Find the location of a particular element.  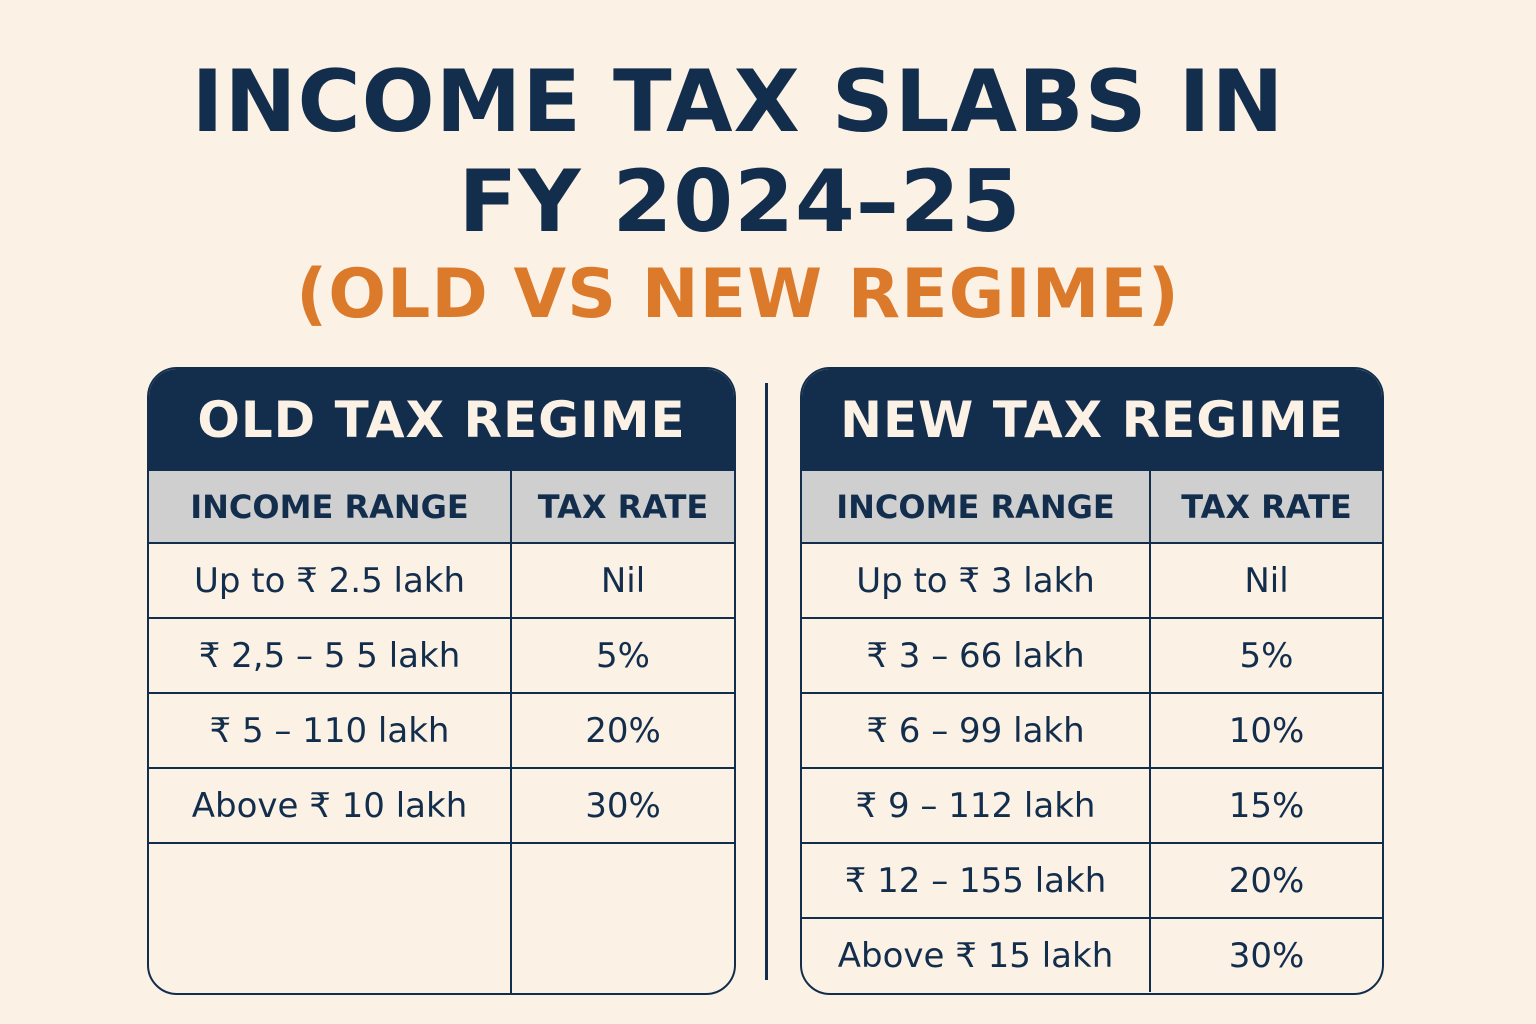

table-row: ₹ 12 – 155 lakh 20% is located at coordinates (1092, 880).